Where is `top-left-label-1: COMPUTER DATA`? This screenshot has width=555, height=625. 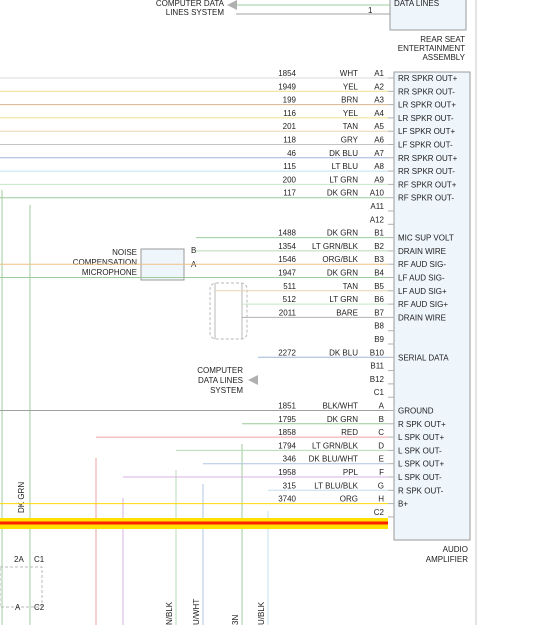
top-left-label-1: COMPUTER DATA is located at coordinates (190, 4).